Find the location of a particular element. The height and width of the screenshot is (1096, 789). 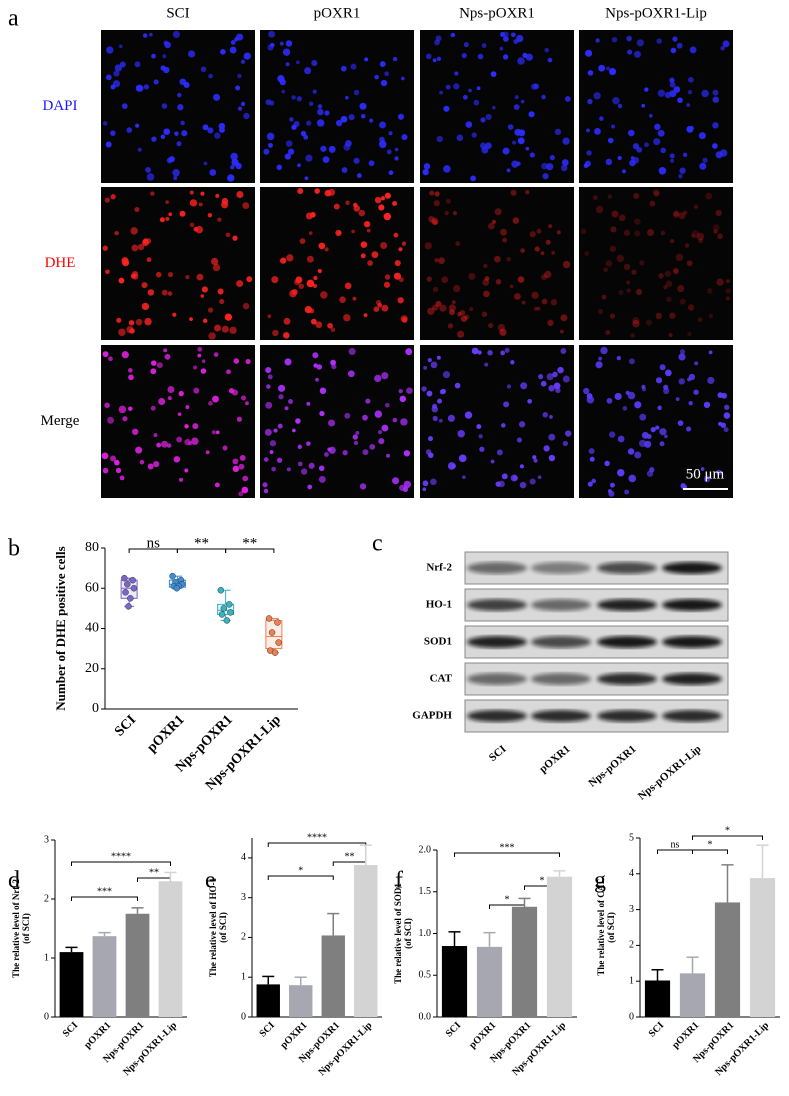

x-tick-label: pOXR1 is located at coordinates (97, 1035).